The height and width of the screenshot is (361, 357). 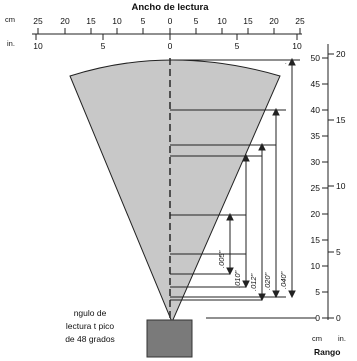 What do you see at coordinates (341, 120) in the screenshot?
I see `range-in-tick: 15` at bounding box center [341, 120].